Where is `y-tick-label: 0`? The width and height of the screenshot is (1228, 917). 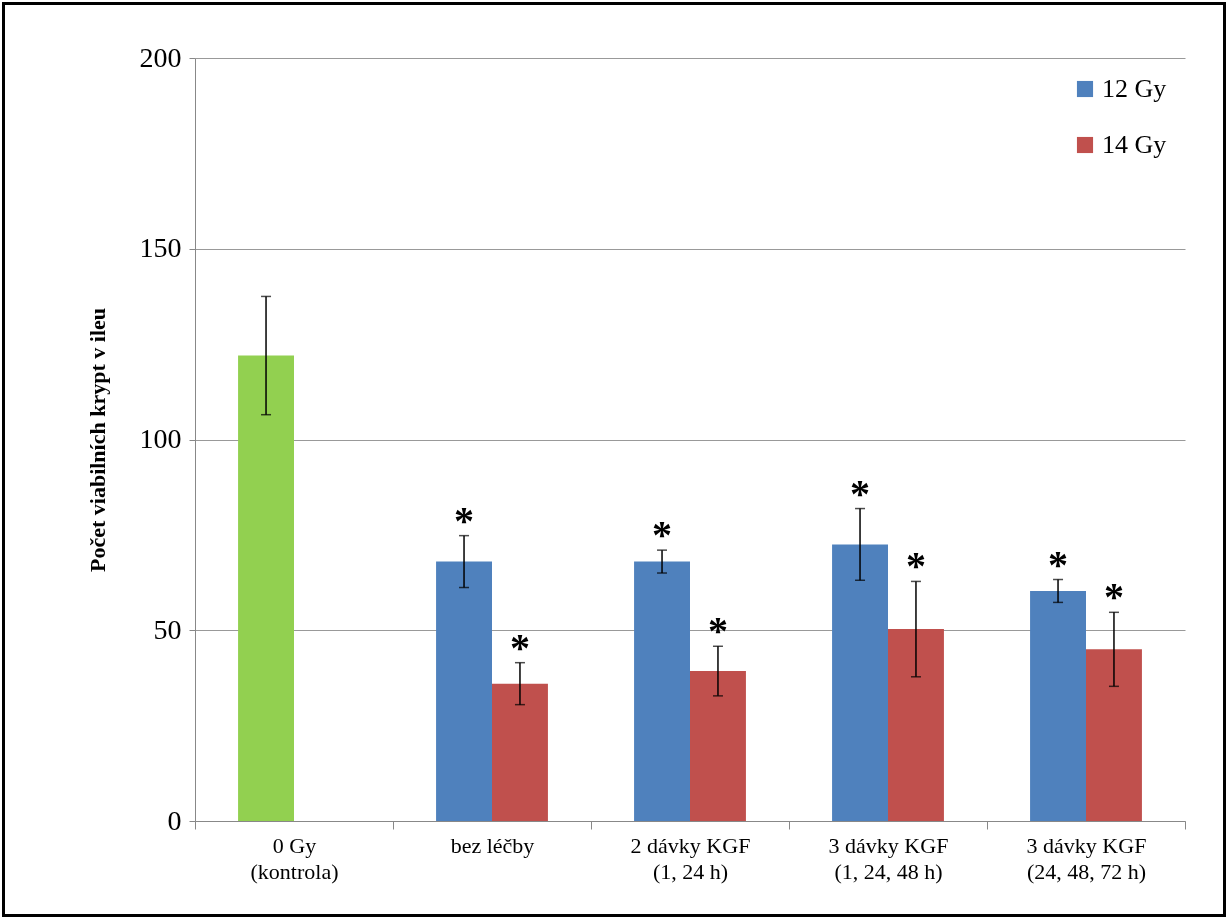 y-tick-label: 0 is located at coordinates (174, 820).